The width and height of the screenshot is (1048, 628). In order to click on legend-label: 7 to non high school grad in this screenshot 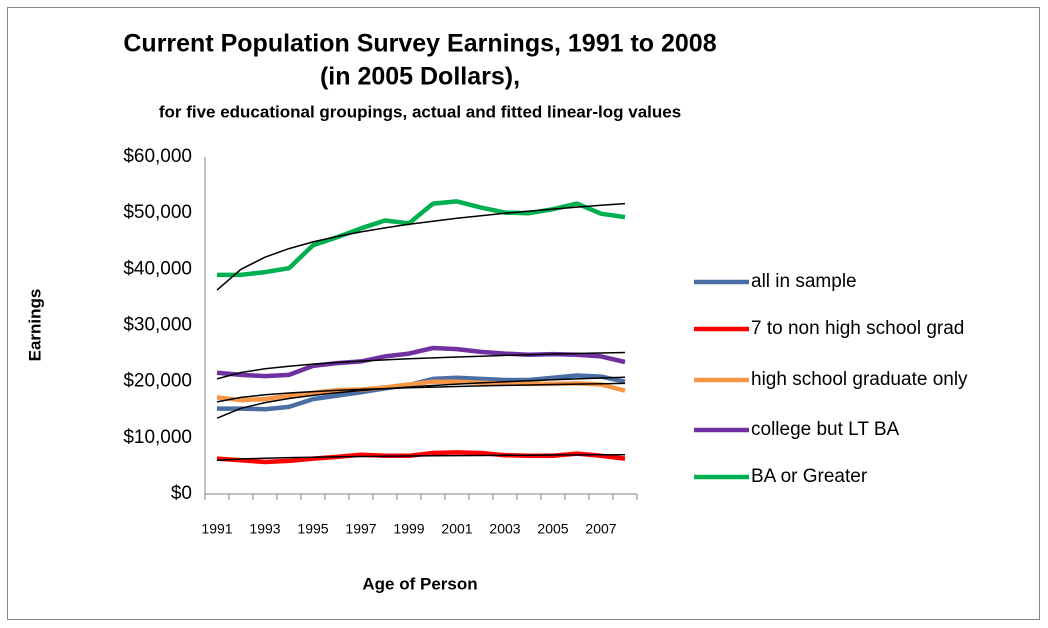, I will do `click(857, 328)`.